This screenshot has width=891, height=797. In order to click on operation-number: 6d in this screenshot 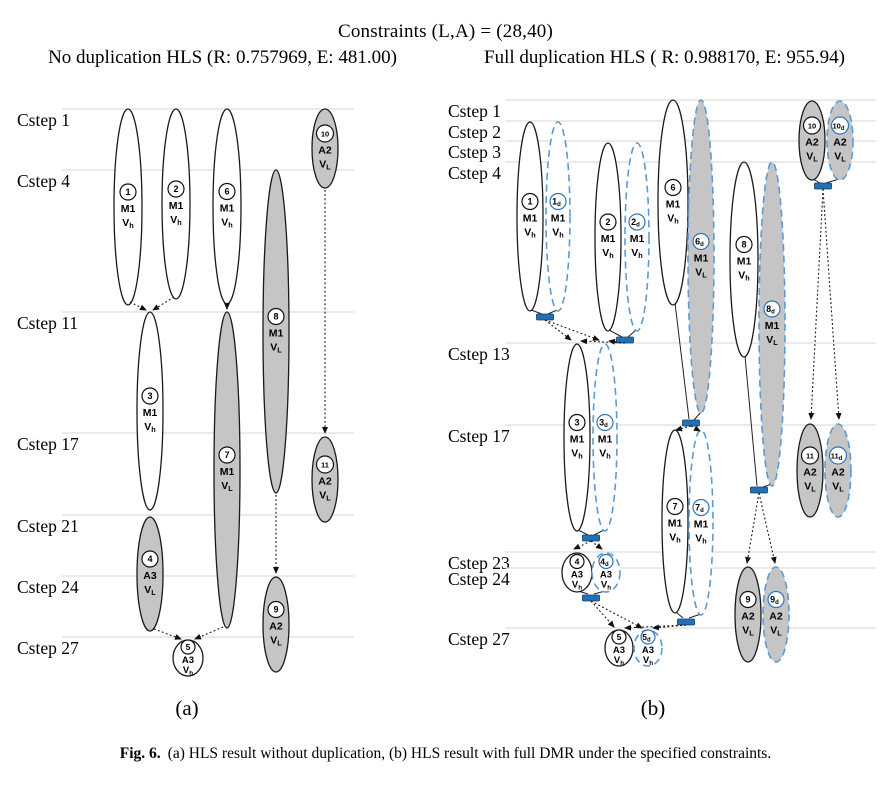, I will do `click(699, 243)`.